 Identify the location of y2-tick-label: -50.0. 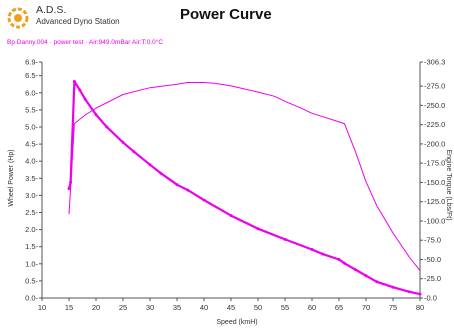
(432, 259).